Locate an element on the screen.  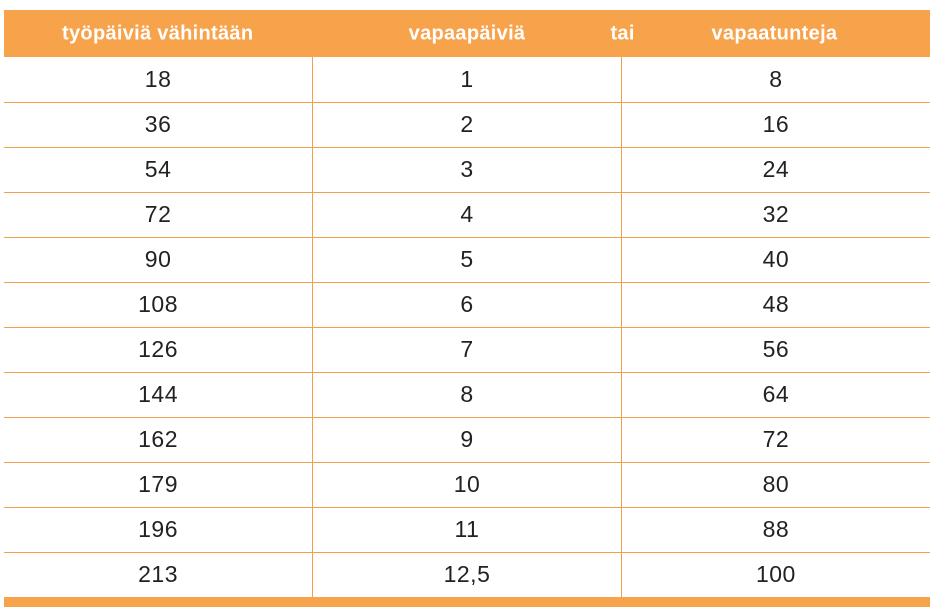
table-cell: 162 is located at coordinates (158, 440).